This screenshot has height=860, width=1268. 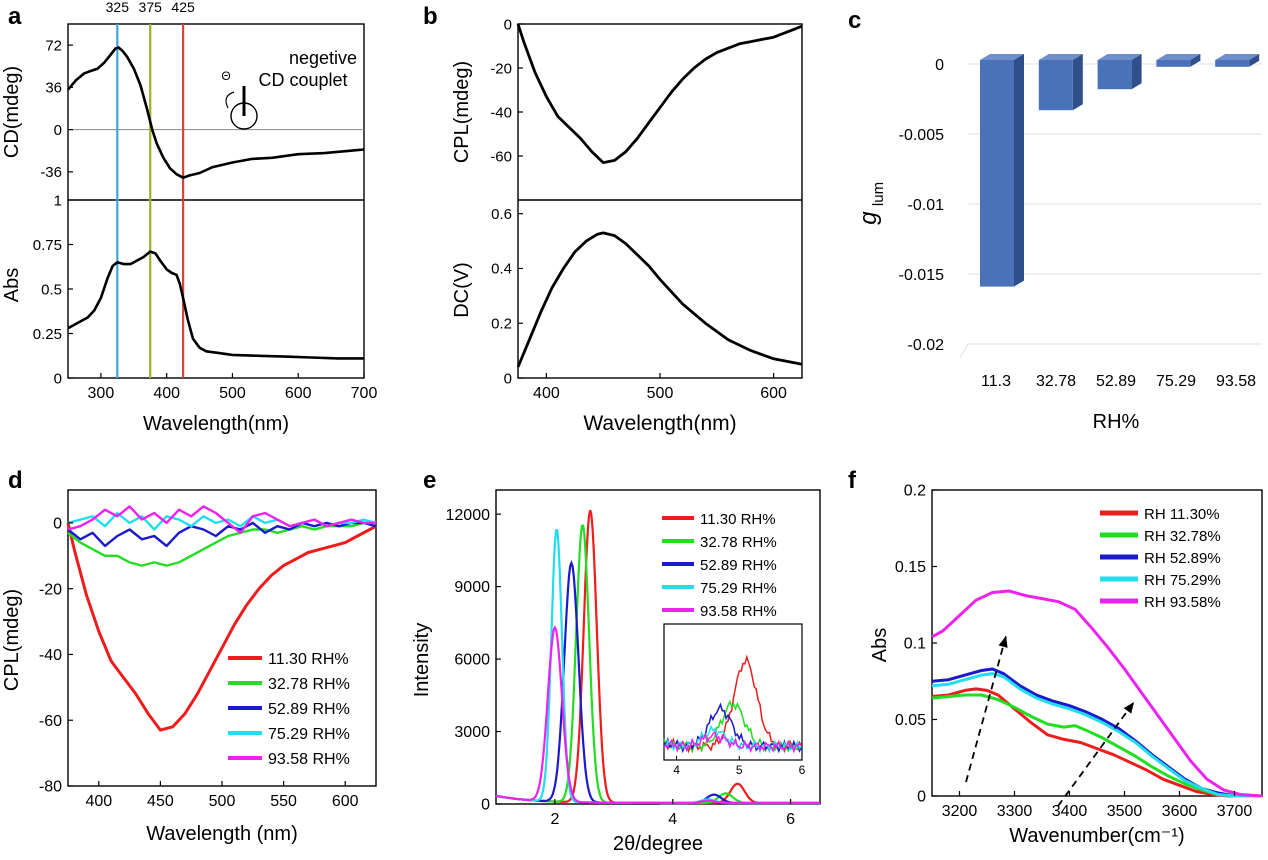 I want to click on e-legend-label: 93.58 RH%, so click(x=738, y=611).